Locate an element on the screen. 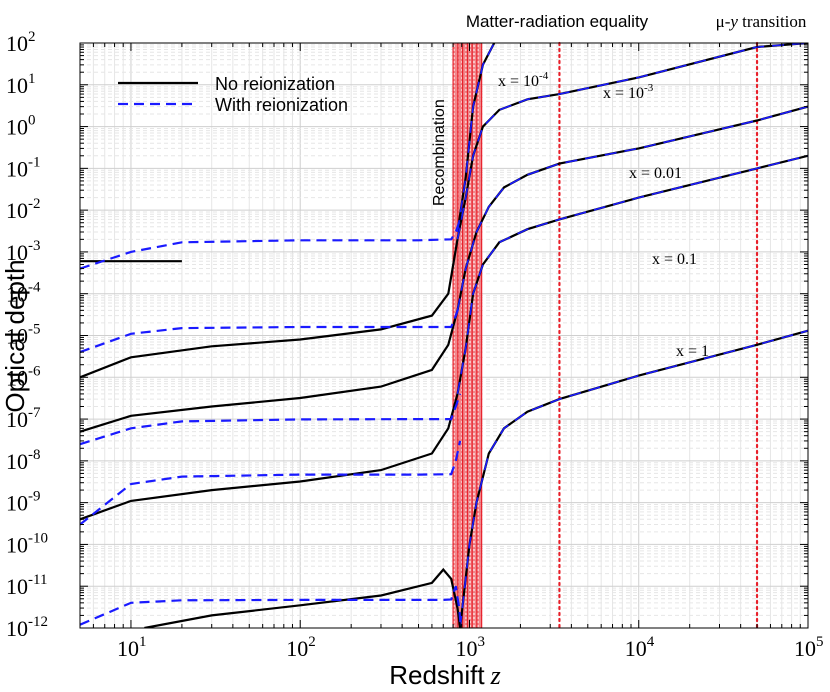  curve-label-x-1e-4-exp: -4 is located at coordinates (544, 76).